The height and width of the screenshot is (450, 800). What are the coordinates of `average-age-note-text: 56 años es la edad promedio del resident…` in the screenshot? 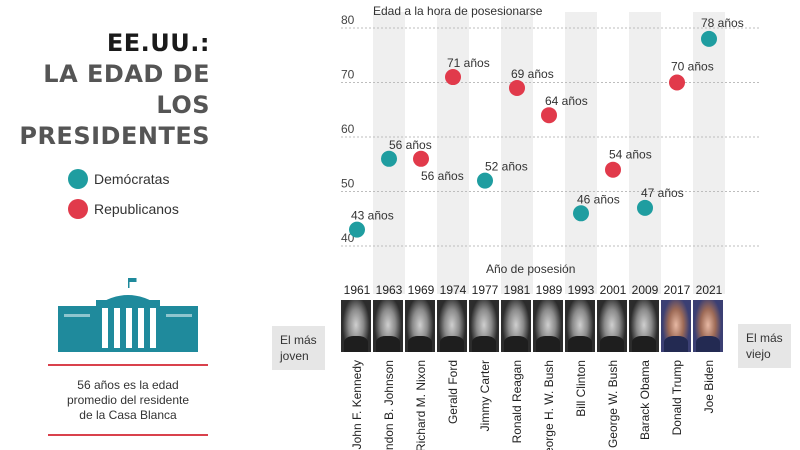 It's located at (128, 399).